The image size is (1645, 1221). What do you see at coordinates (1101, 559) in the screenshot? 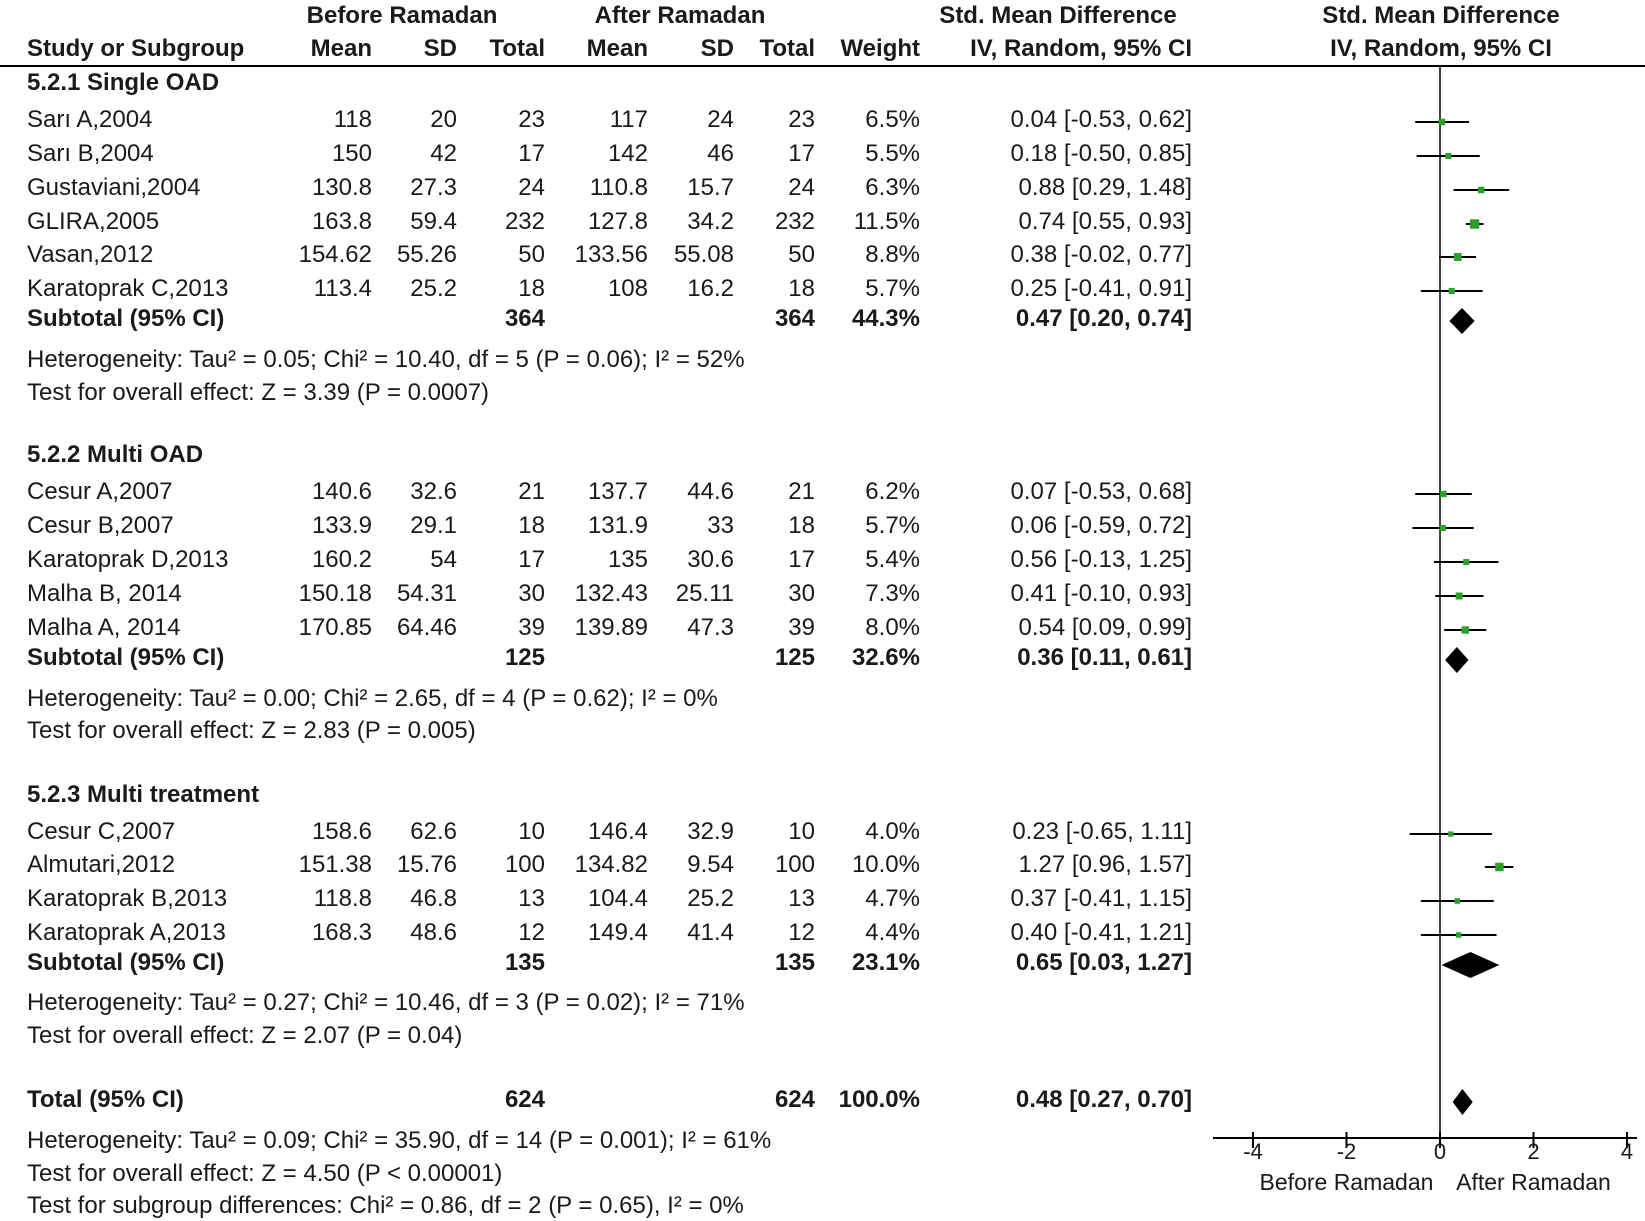
I see `study-ci: 0.56 [-0.13, 1.25]` at bounding box center [1101, 559].